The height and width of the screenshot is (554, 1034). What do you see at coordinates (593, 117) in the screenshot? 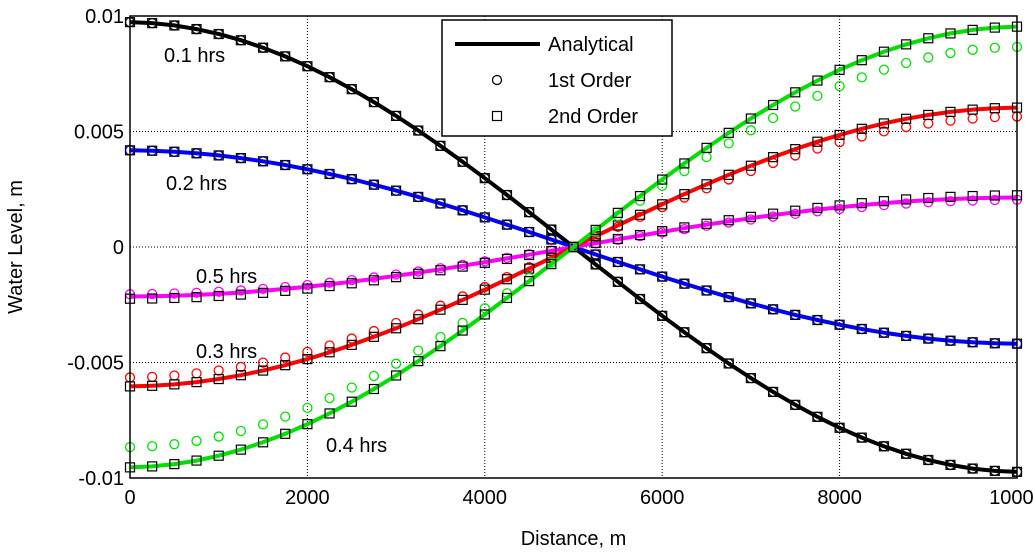
I see `legend-label: 2nd Order` at bounding box center [593, 117].